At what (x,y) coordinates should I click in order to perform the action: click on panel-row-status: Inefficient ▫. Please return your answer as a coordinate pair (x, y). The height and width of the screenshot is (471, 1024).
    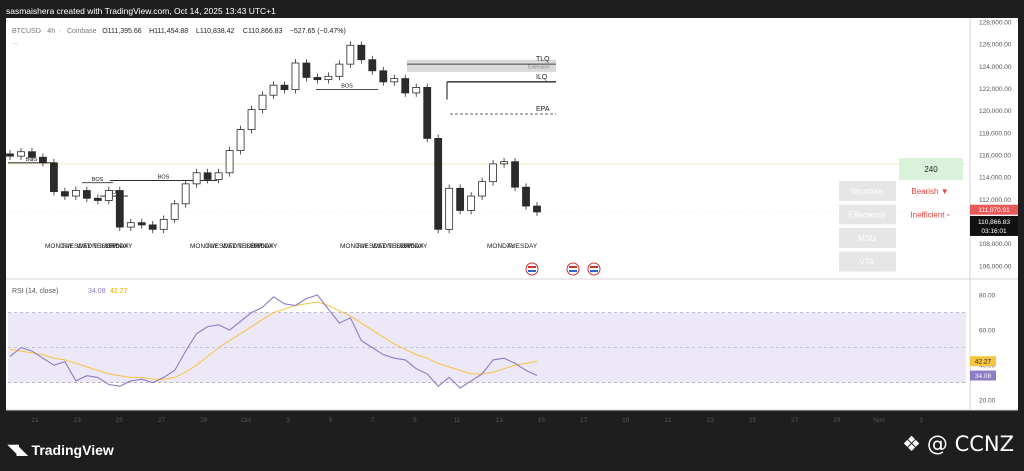
    Looking at the image, I should click on (929, 215).